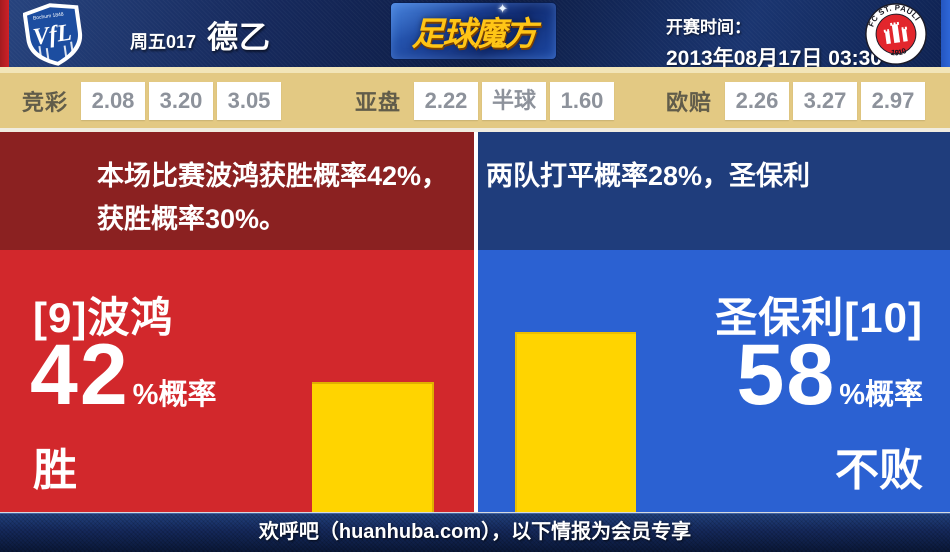 This screenshot has height=552, width=950. Describe the element at coordinates (80, 375) in the screenshot. I see `home-percent-value: 42` at that location.